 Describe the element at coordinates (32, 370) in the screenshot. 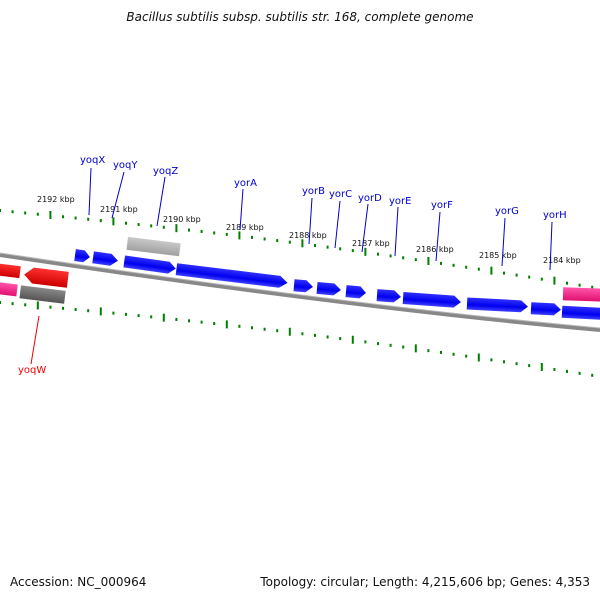

I see `gene-label-yoqW: yoqW` at that location.